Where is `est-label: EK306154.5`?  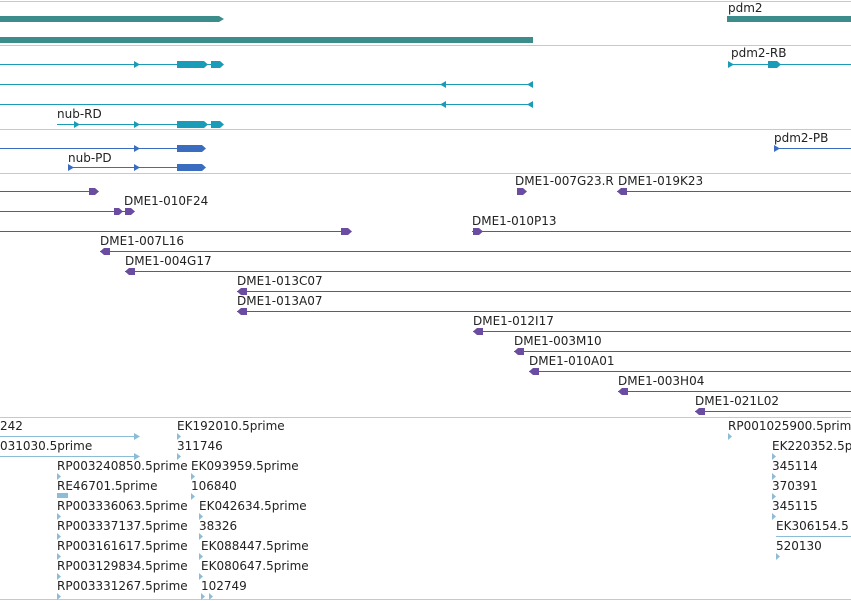
est-label: EK306154.5 is located at coordinates (812, 526).